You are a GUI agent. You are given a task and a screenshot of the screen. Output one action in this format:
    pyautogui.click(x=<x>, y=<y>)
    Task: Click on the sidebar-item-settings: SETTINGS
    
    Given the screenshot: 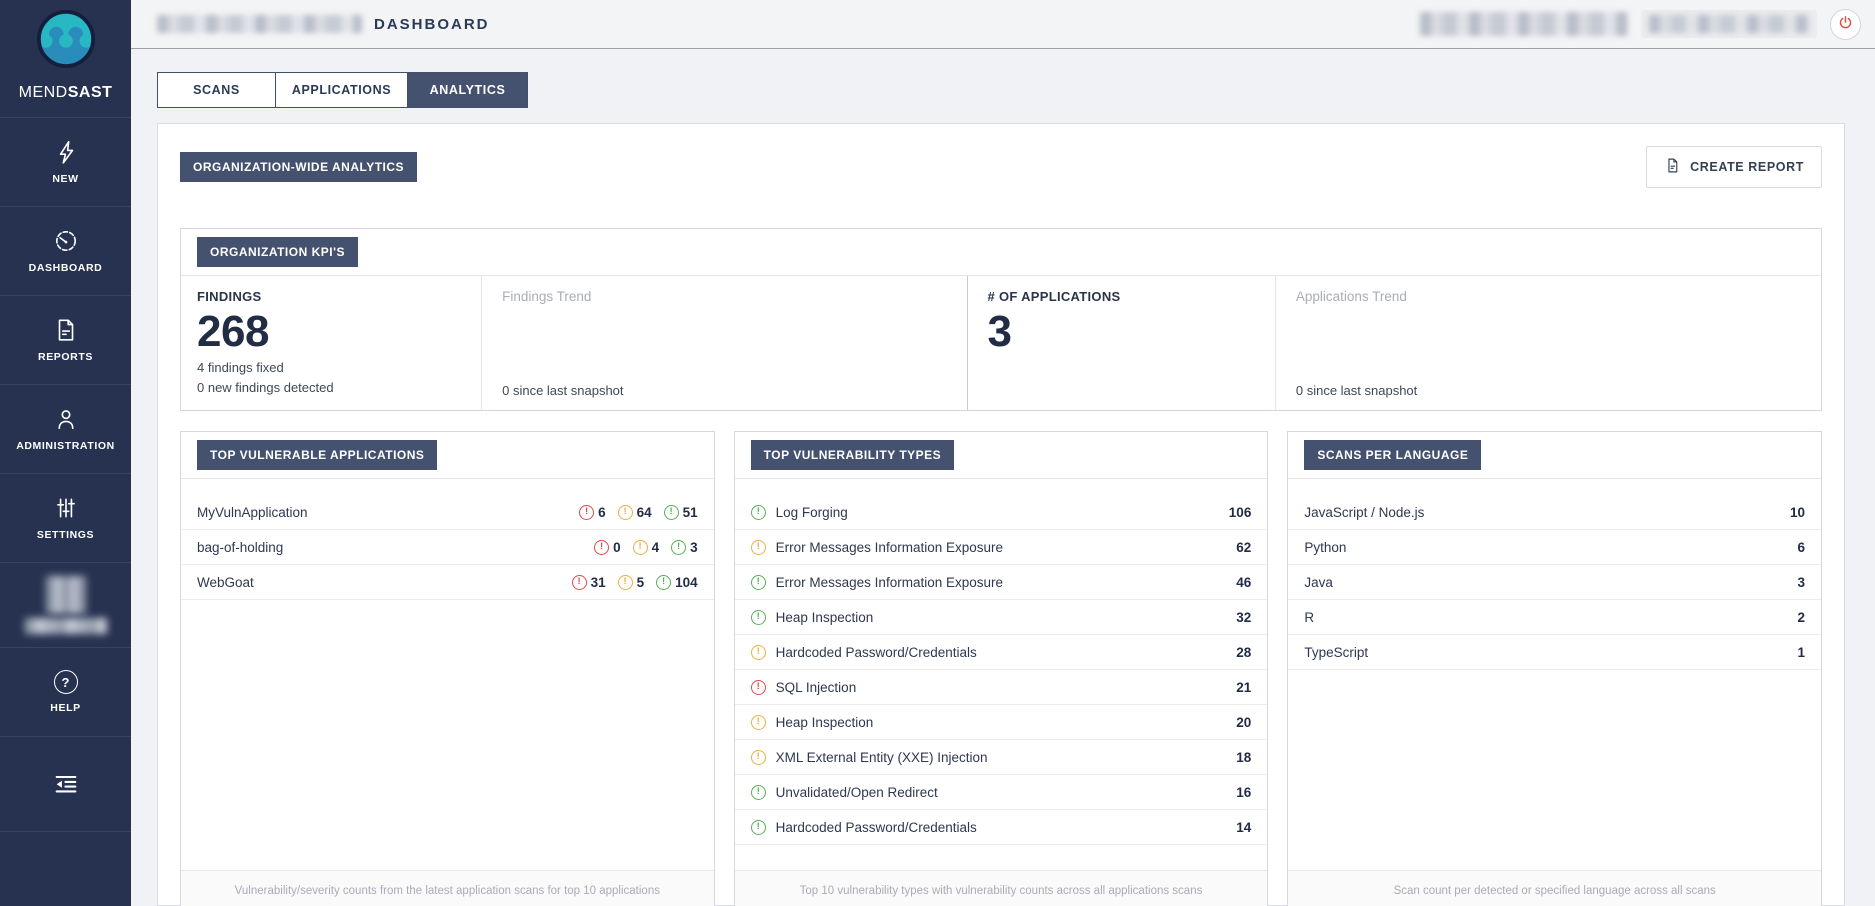 What is the action you would take?
    pyautogui.click(x=65, y=517)
    